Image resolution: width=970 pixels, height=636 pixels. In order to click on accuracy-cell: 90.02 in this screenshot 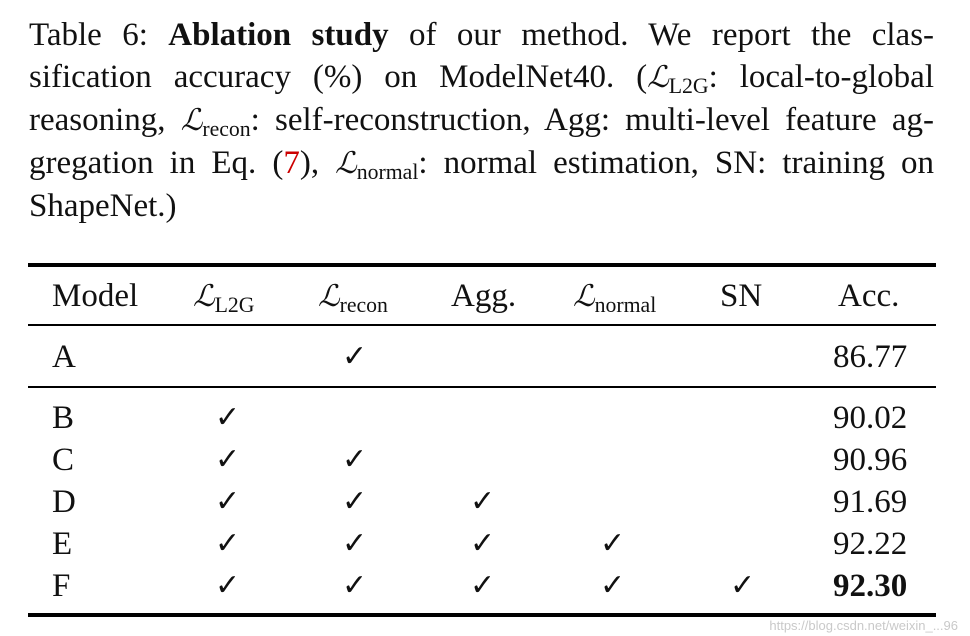, I will do `click(870, 418)`.